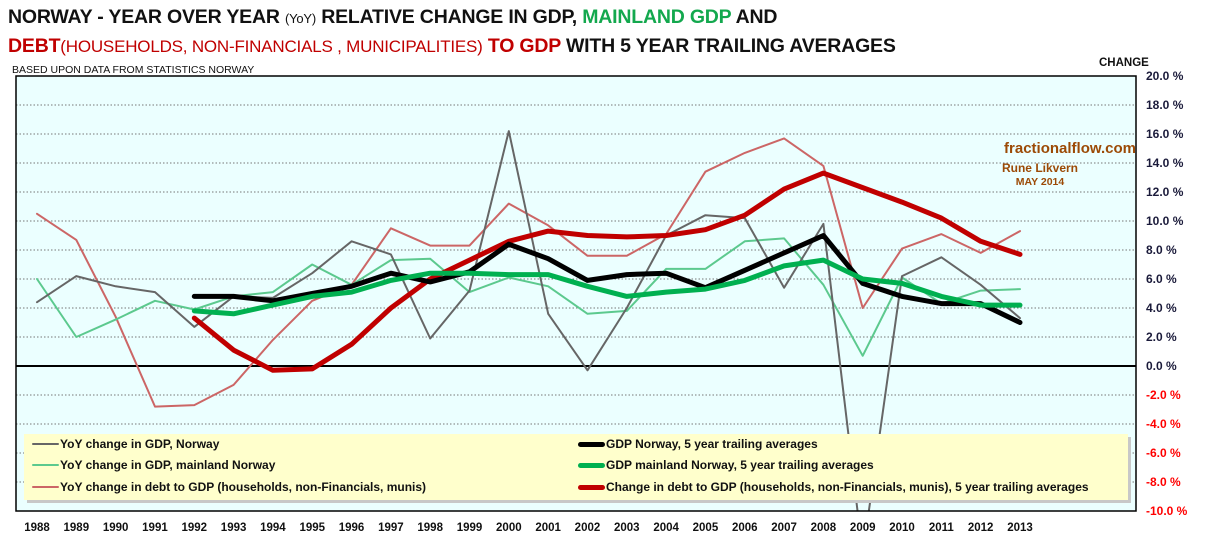 The image size is (1229, 539). I want to click on y-axis-title: CHANGE, so click(1124, 63).